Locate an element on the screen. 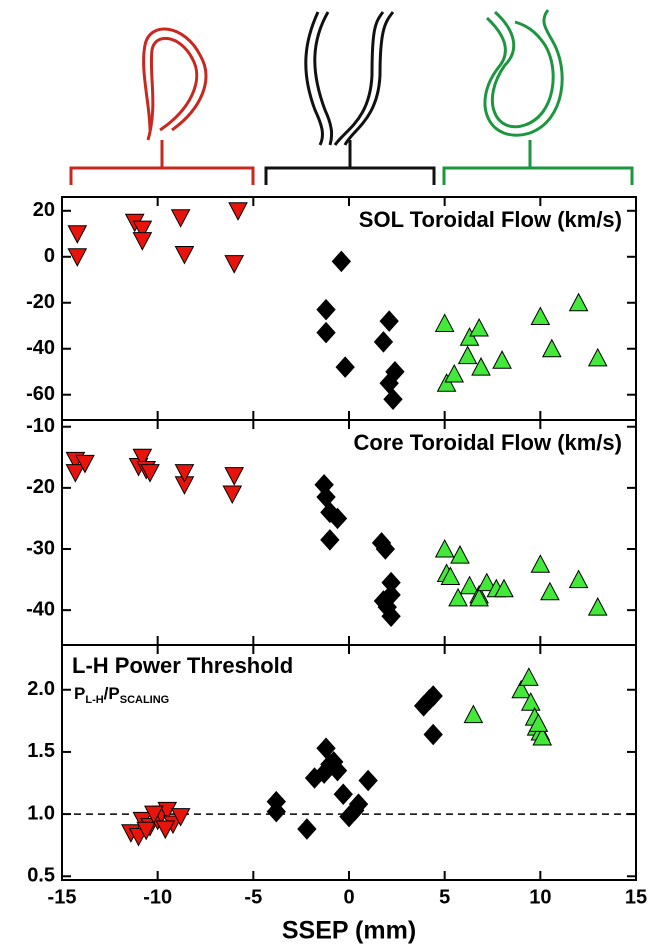 The image size is (669, 950). y-tick-label: -30 is located at coordinates (40, 548).